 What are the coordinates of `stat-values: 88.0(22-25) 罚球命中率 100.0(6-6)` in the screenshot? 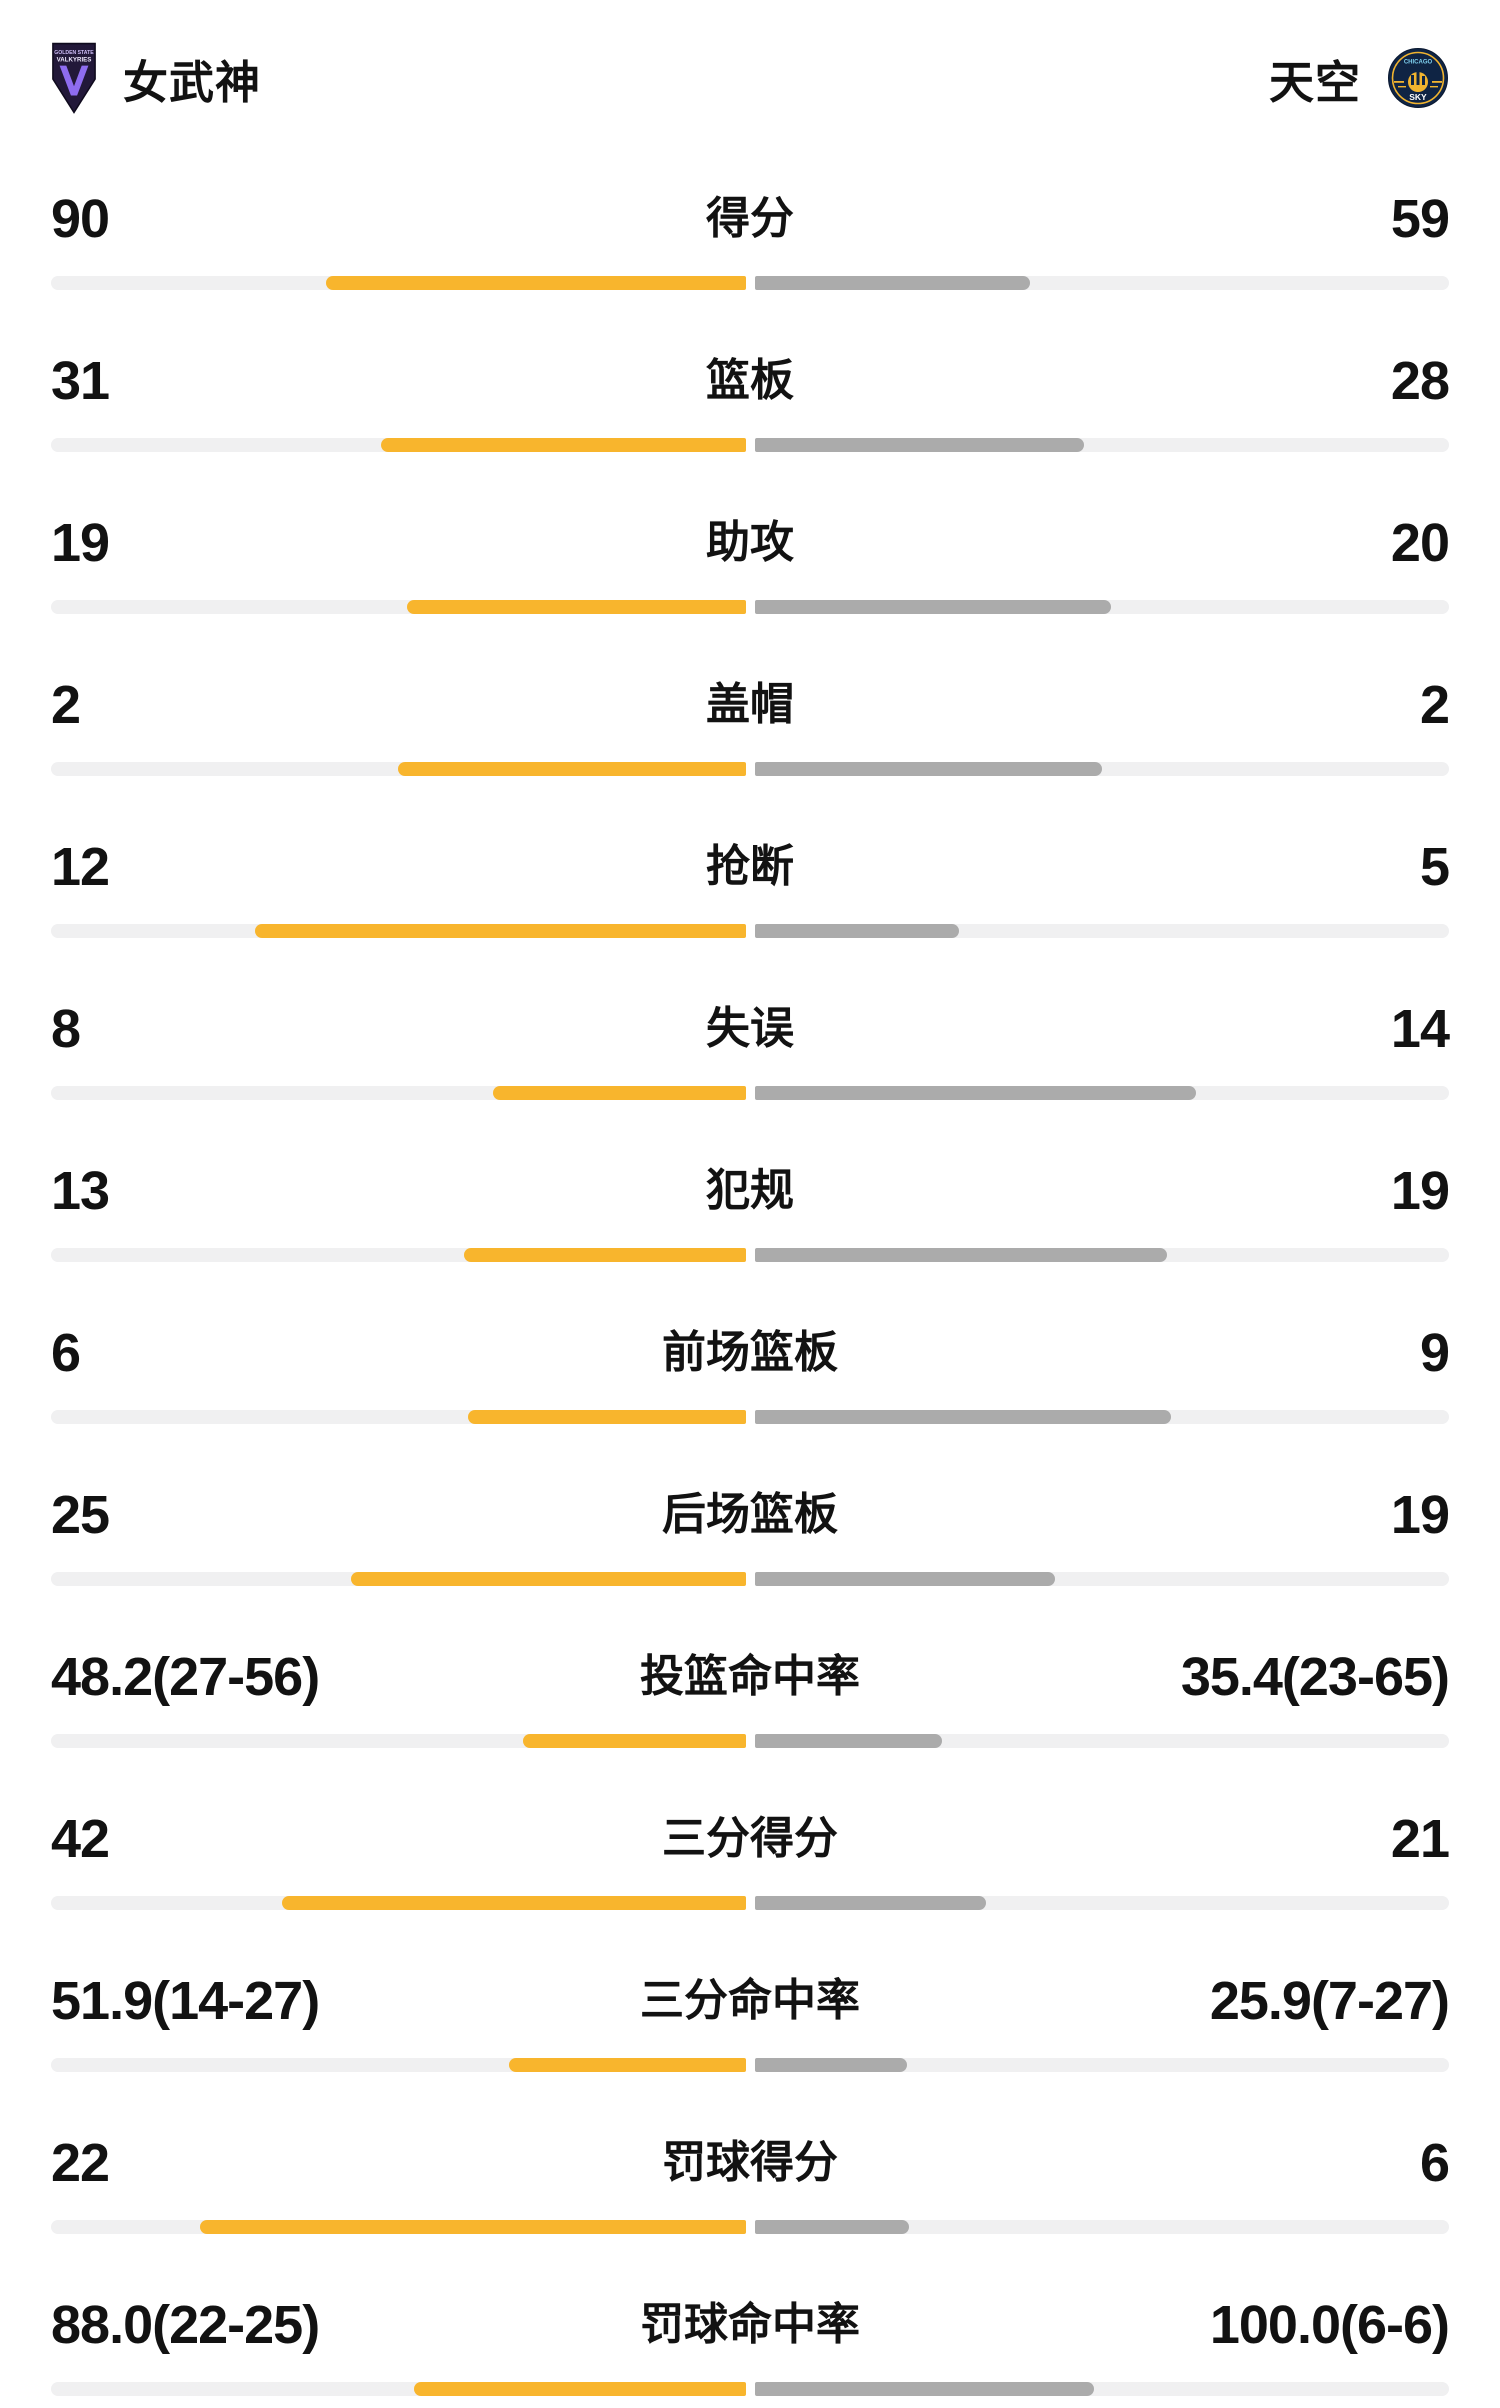 It's located at (750, 2325).